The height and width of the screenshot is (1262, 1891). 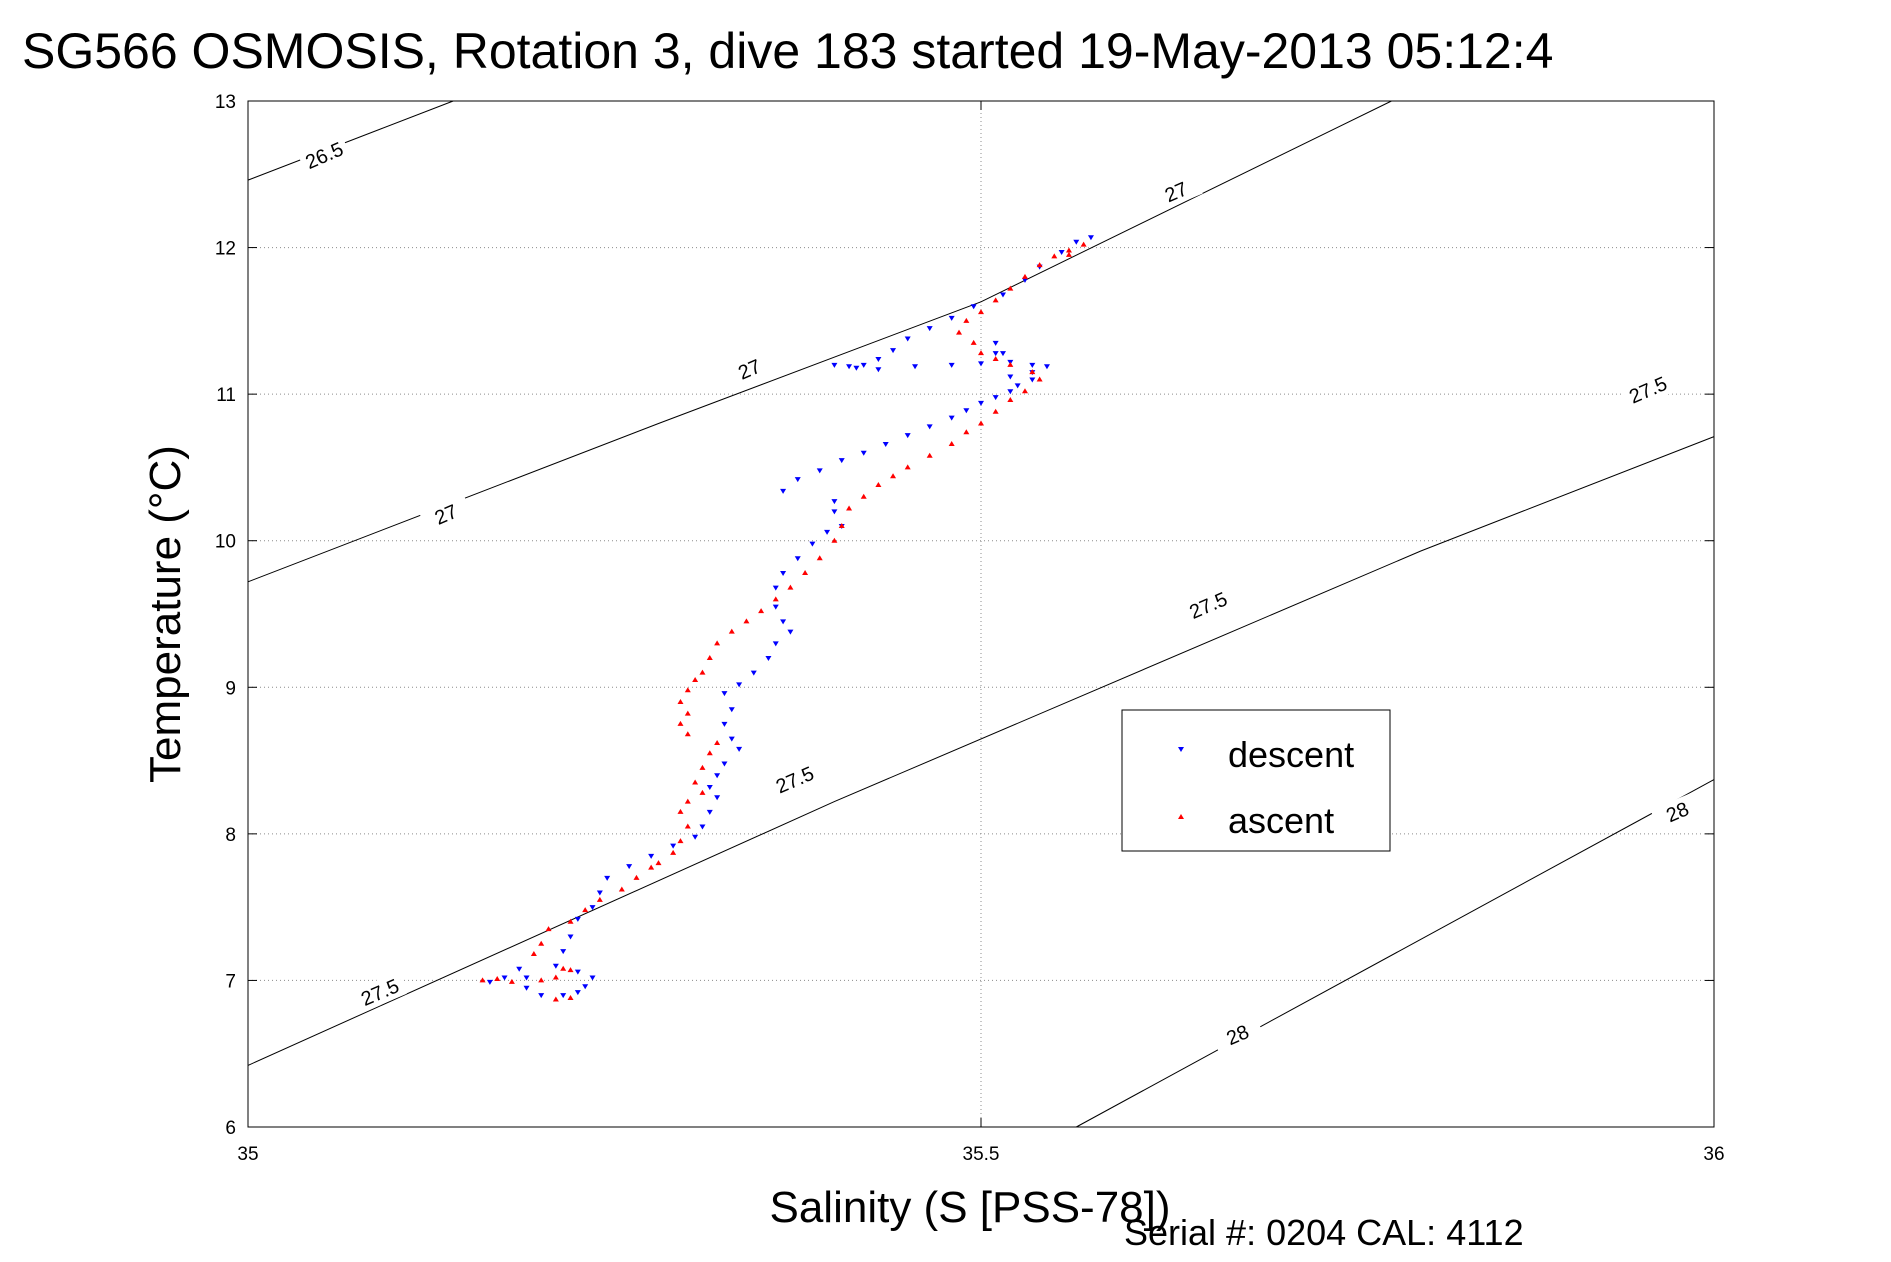 I want to click on legend: descent ascent, so click(x=1256, y=780).